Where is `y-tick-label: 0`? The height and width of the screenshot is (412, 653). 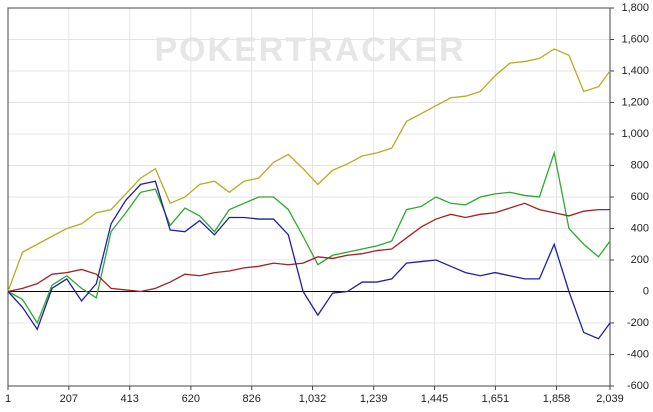
y-tick-label: 0 is located at coordinates (646, 291).